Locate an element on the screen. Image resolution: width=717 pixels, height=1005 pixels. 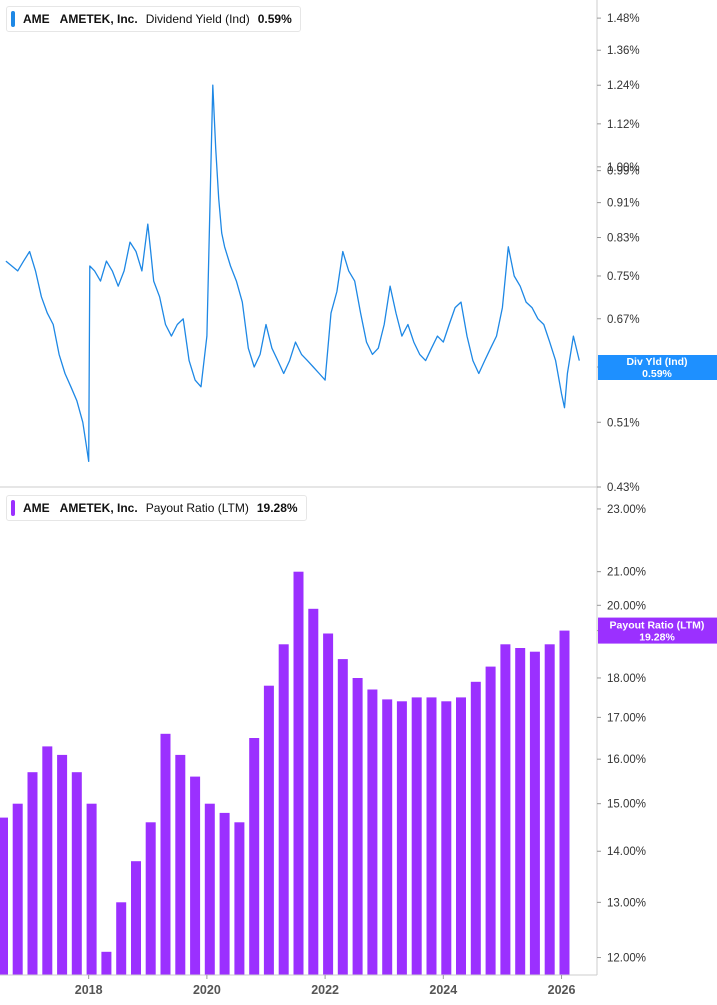
flag-label: Div Yld (Ind) is located at coordinates (656, 362).